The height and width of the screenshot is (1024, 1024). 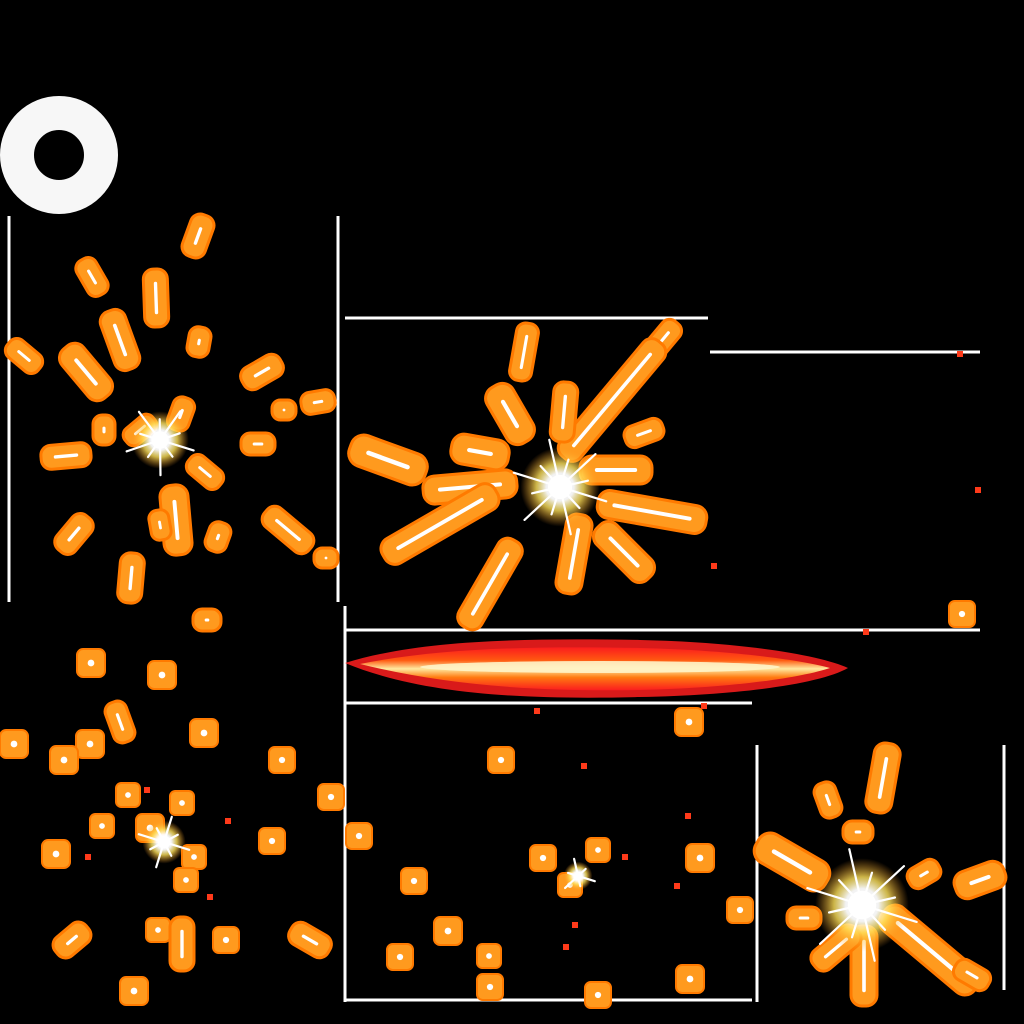 I want to click on spark-burst-star, so click(x=880, y=874).